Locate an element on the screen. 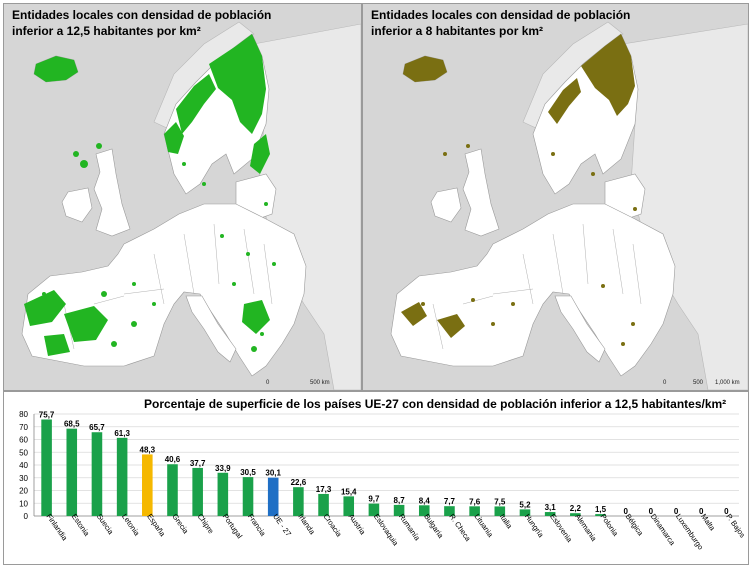 This screenshot has height=567, width=750. x-tick-label: Eslovaquia is located at coordinates (386, 530).